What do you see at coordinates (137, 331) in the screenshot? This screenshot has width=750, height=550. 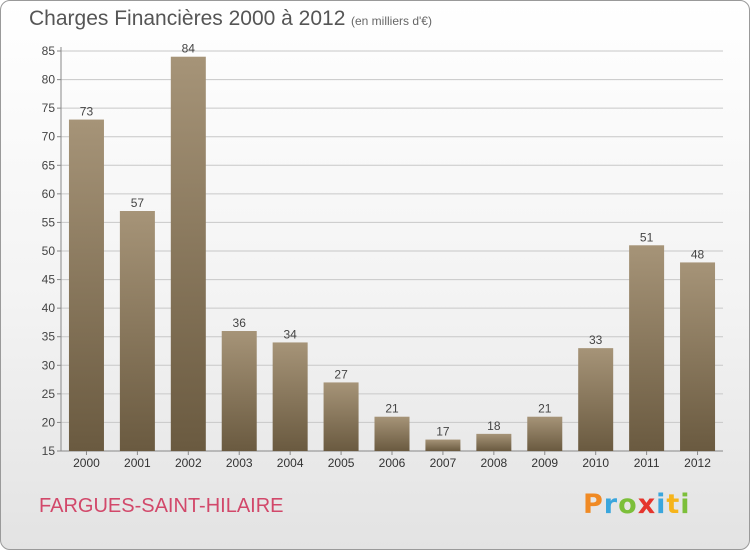 I see `bar-2001` at bounding box center [137, 331].